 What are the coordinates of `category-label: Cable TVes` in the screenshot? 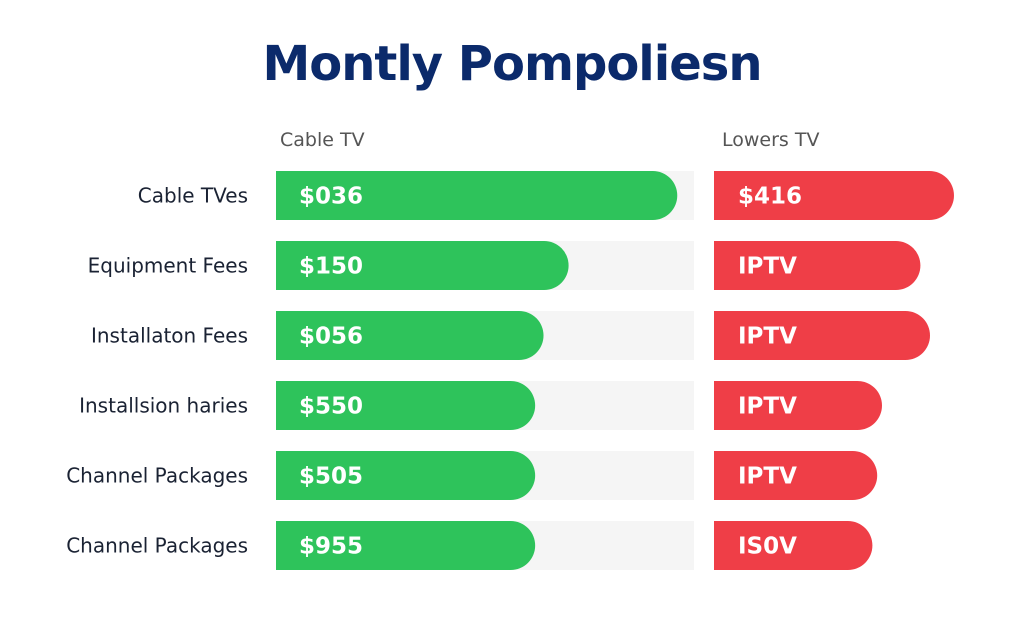 It's located at (193, 196).